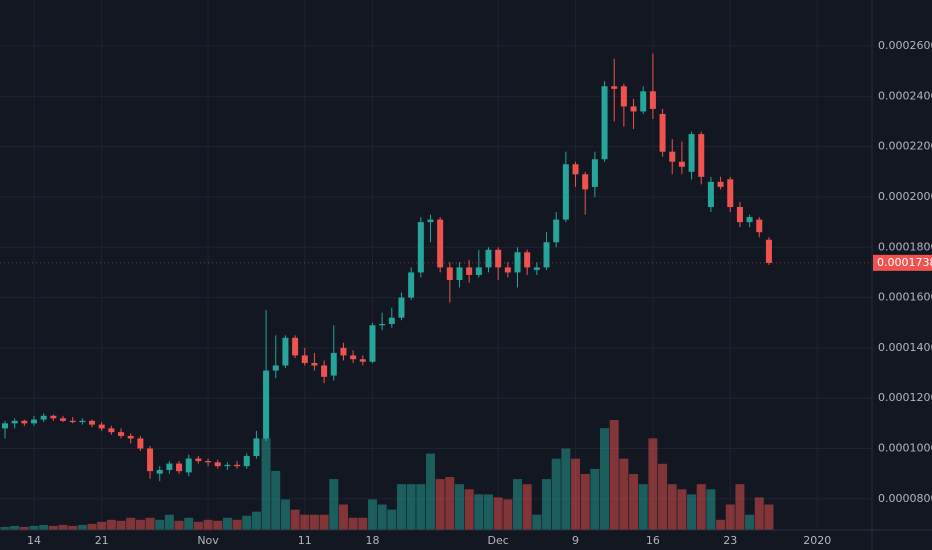 Image resolution: width=932 pixels, height=550 pixels. I want to click on x-tick-label: 11, so click(305, 540).